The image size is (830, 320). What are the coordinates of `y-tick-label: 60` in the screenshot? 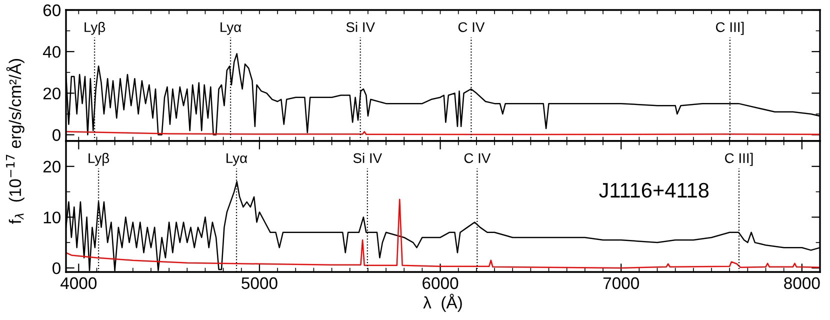 It's located at (51, 10).